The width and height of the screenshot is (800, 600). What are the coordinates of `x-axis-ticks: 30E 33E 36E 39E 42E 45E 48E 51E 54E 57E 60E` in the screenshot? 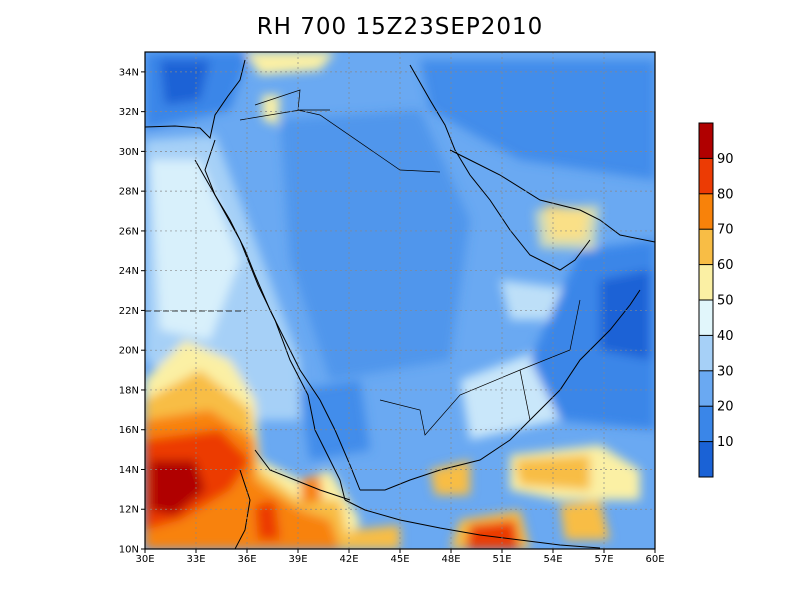 It's located at (400, 557).